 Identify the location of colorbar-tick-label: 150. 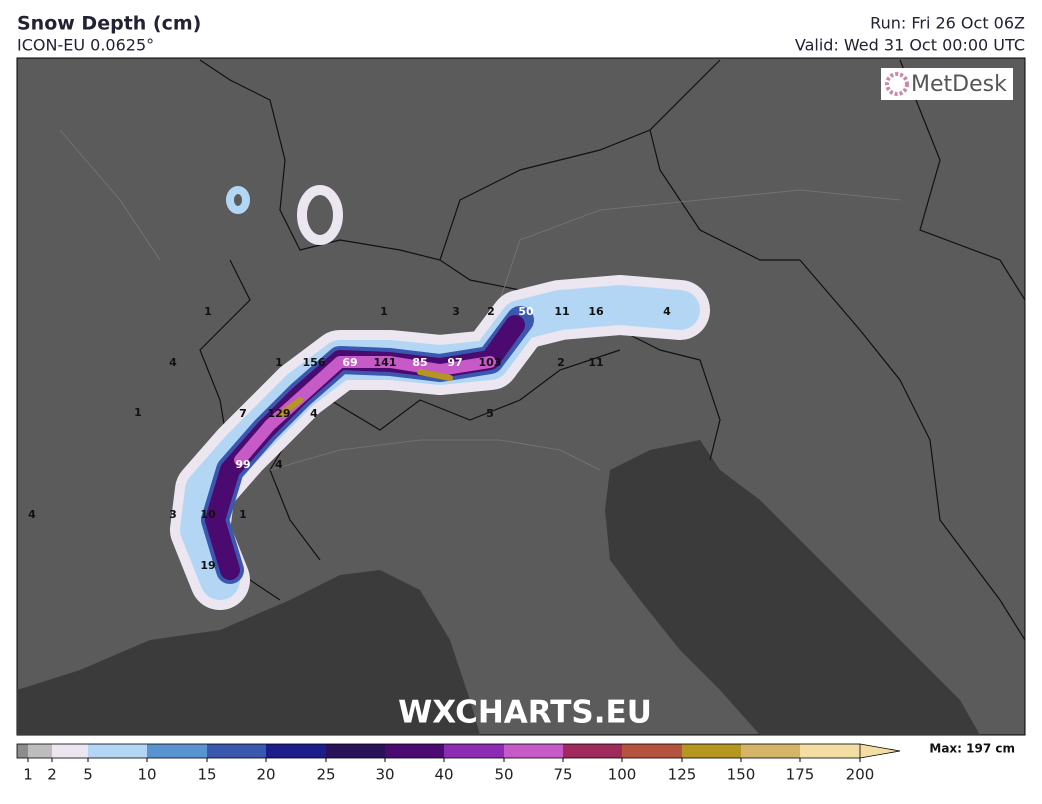
(741, 775).